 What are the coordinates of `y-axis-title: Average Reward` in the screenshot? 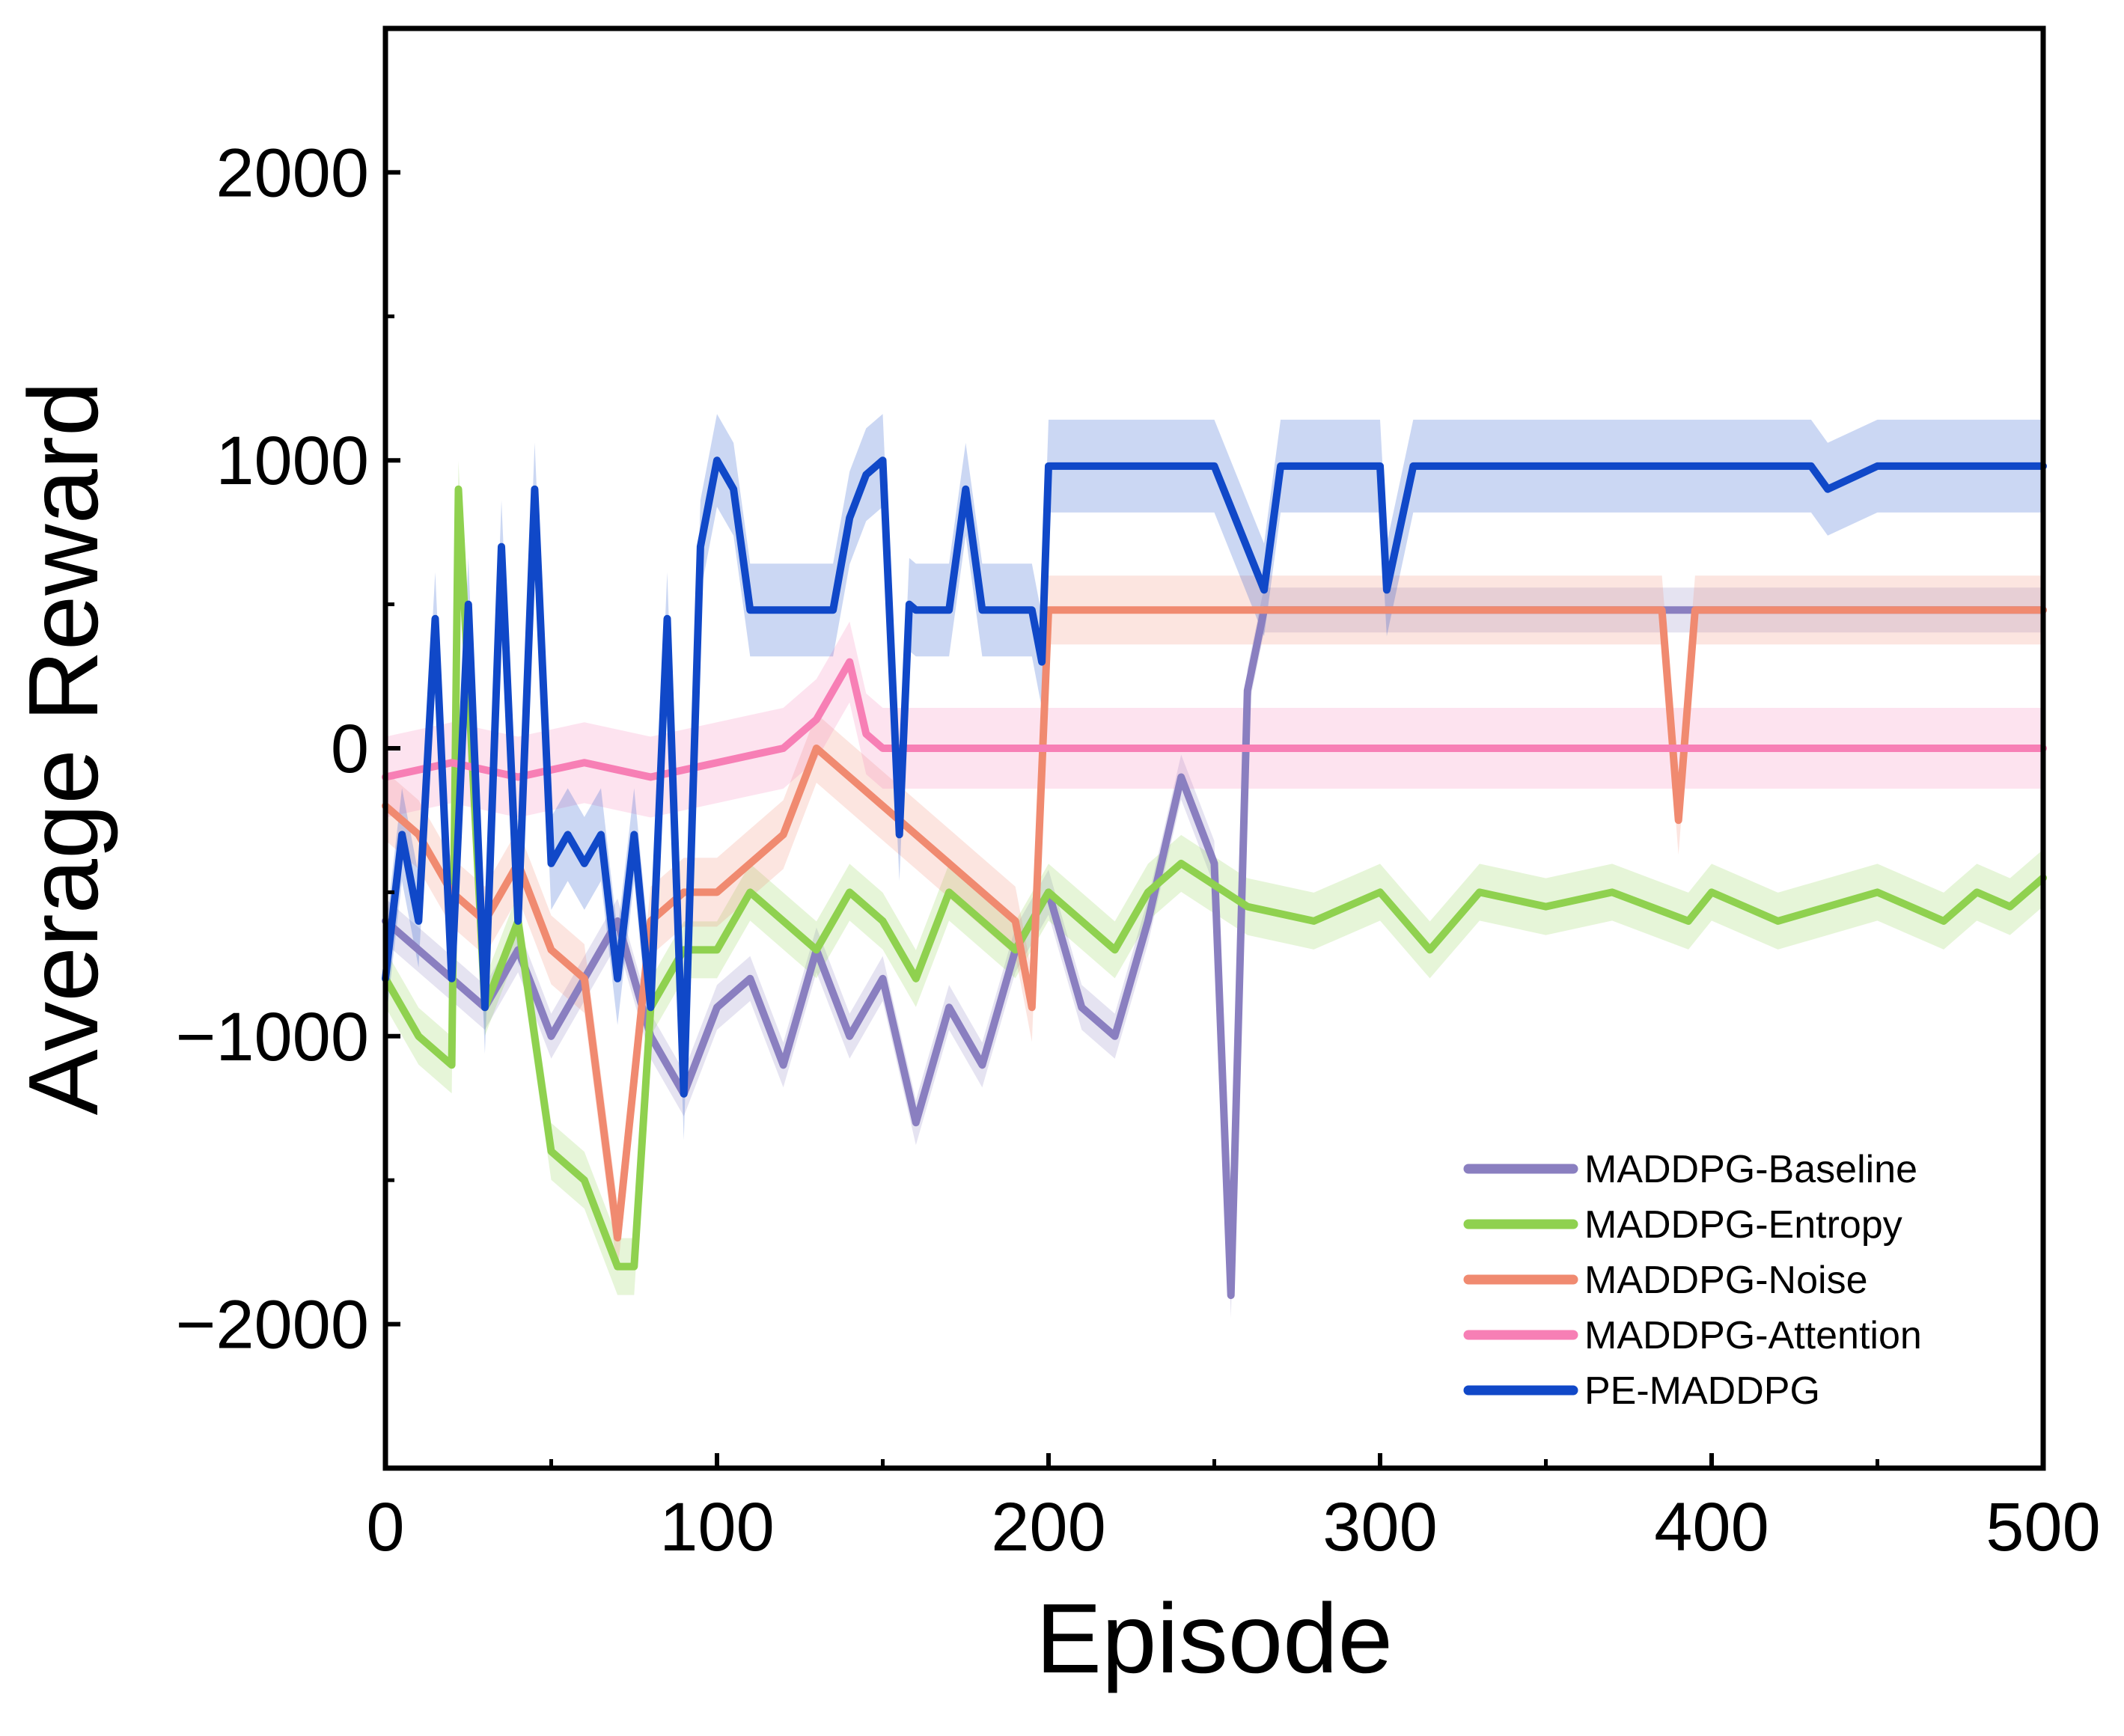 It's located at (63, 749).